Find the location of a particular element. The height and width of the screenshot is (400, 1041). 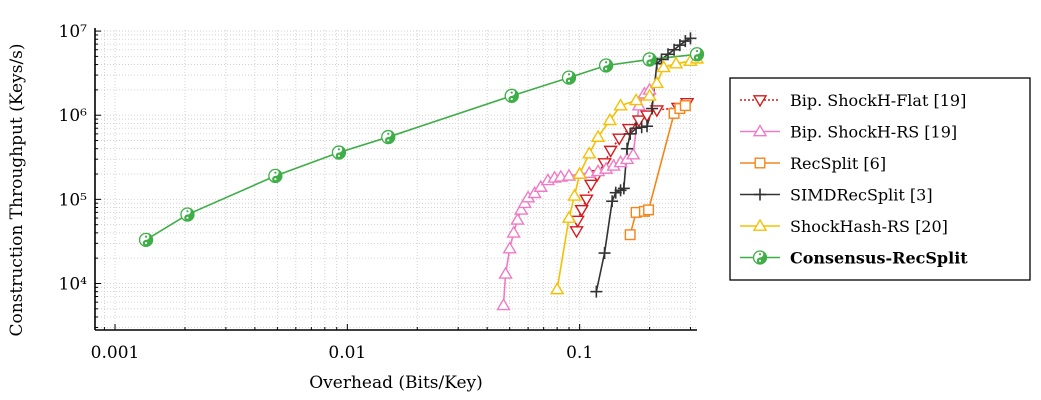

legend-label-consensus-recsplit: Consensus-RecSplit is located at coordinates (879, 258).